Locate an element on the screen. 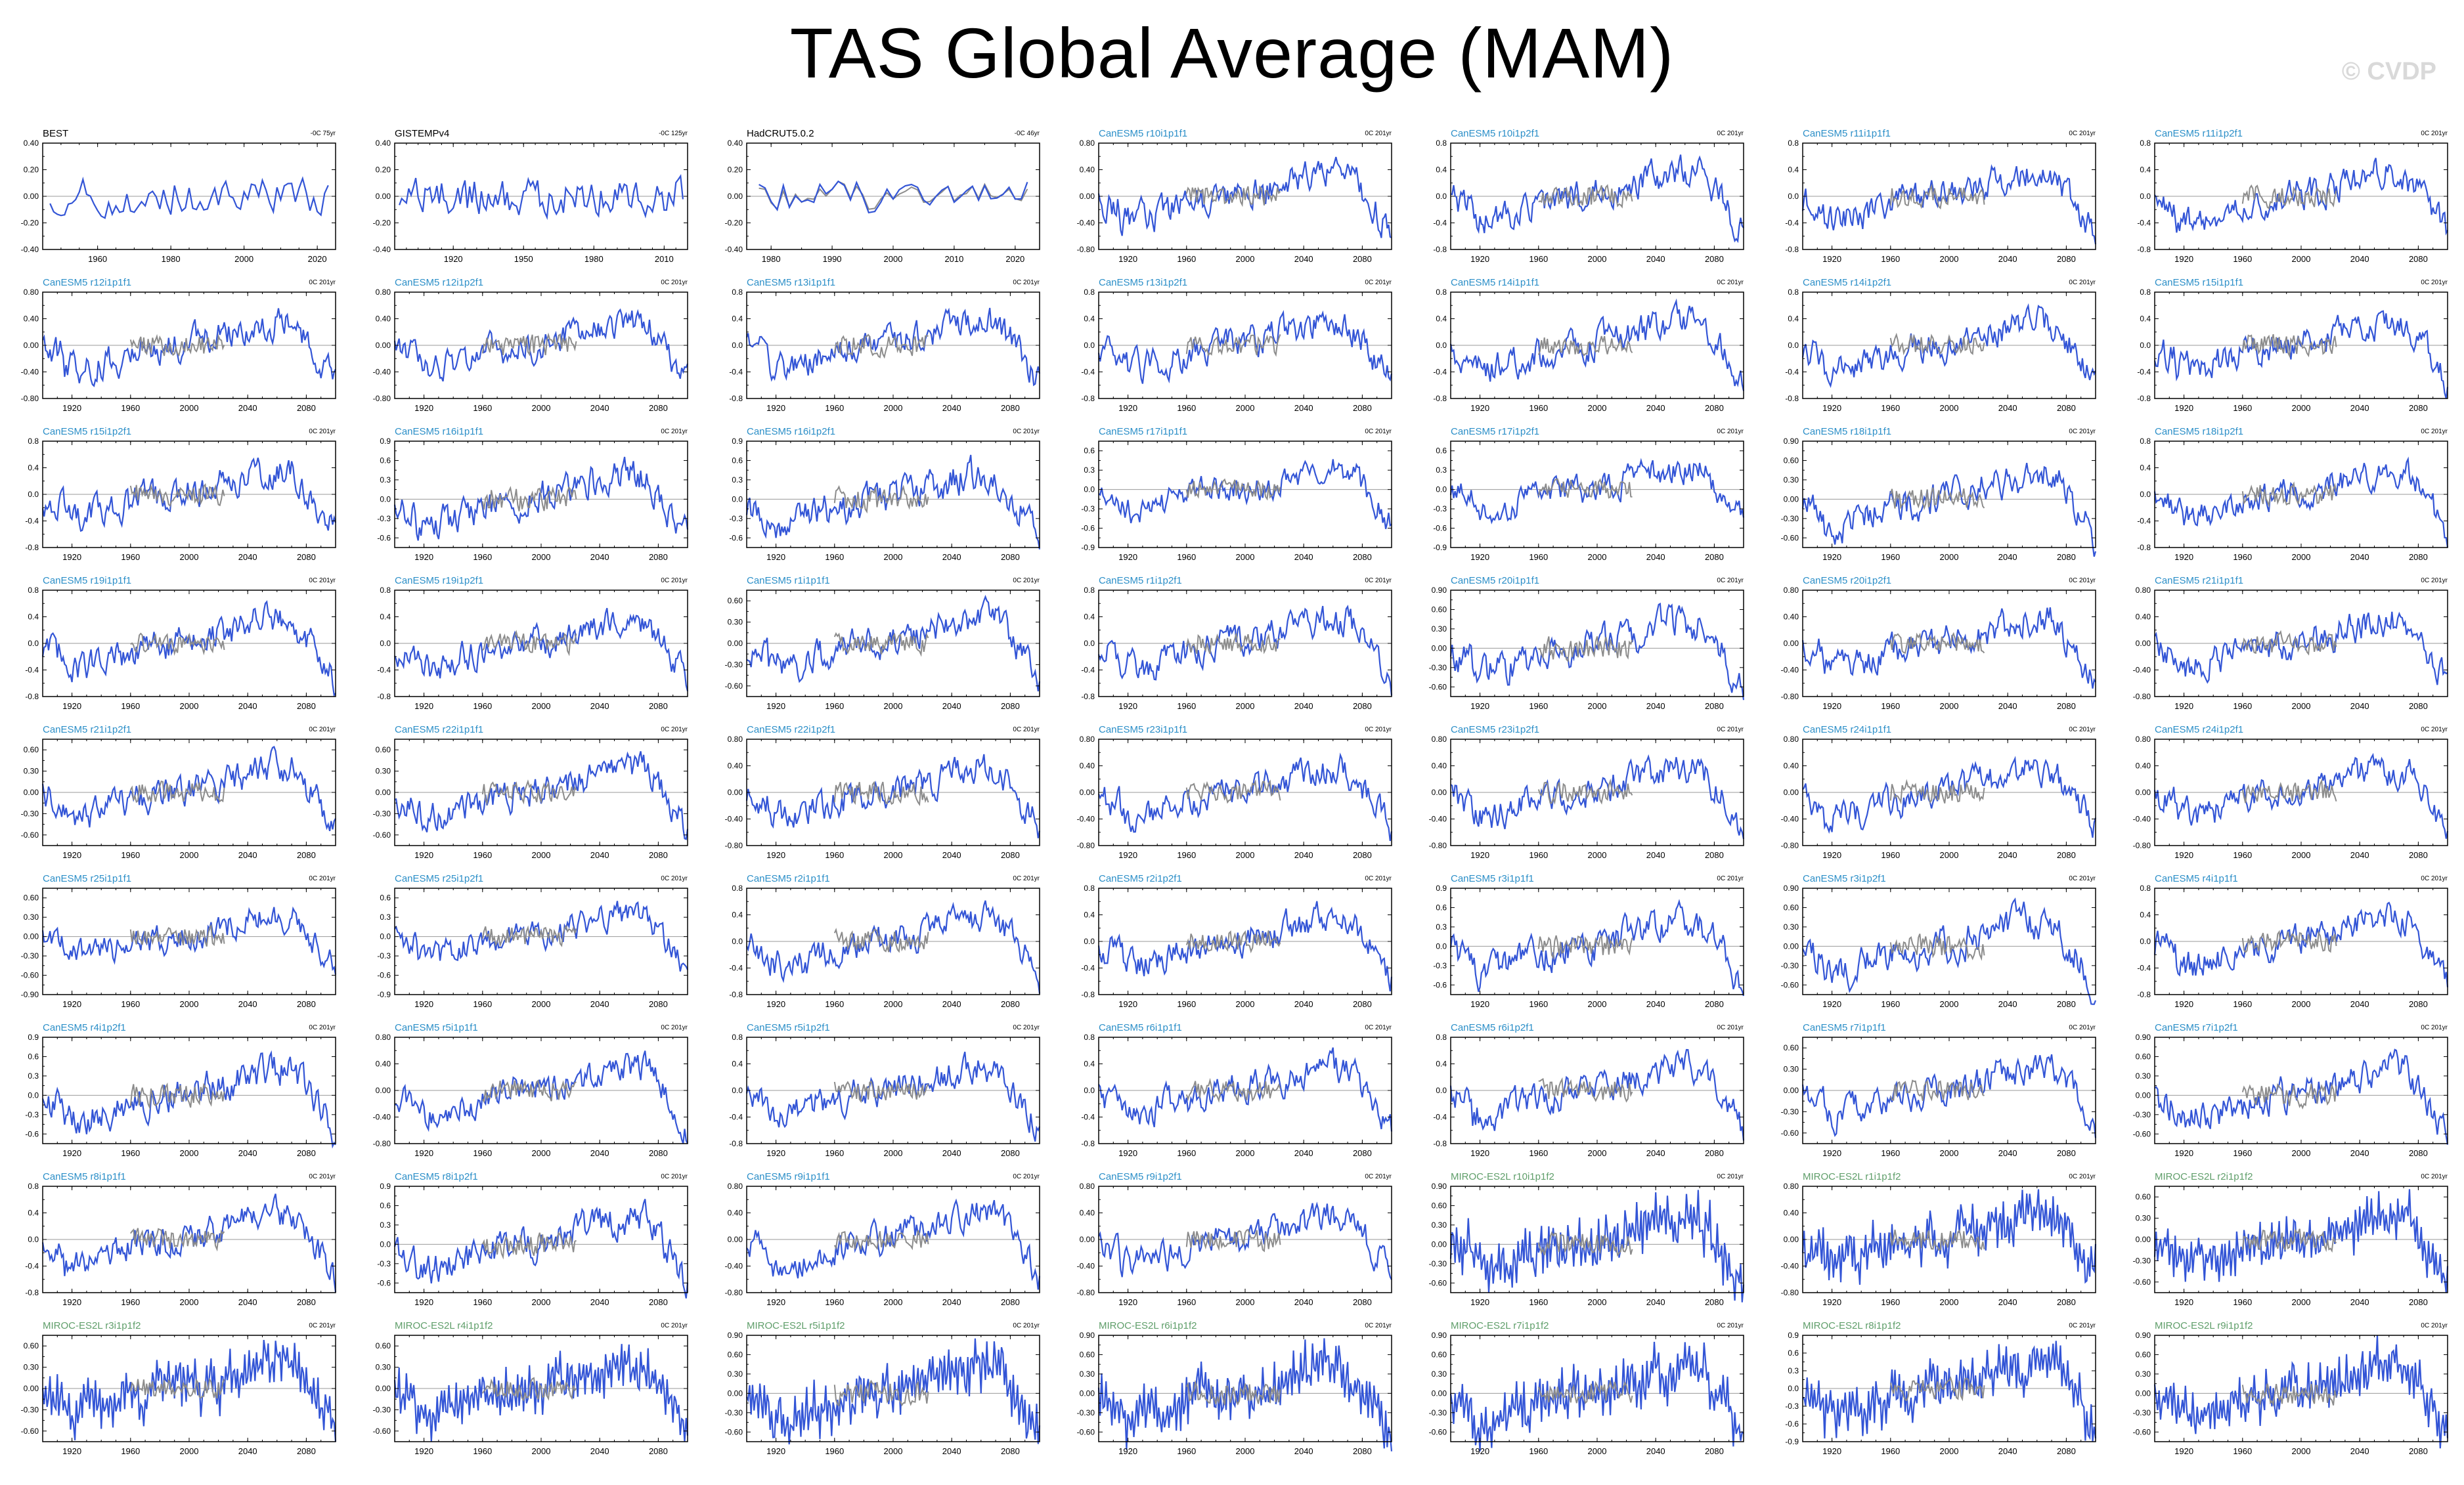 The height and width of the screenshot is (1485, 2464). panel-label: CanESM5 r25i1p1f1 is located at coordinates (87, 878).